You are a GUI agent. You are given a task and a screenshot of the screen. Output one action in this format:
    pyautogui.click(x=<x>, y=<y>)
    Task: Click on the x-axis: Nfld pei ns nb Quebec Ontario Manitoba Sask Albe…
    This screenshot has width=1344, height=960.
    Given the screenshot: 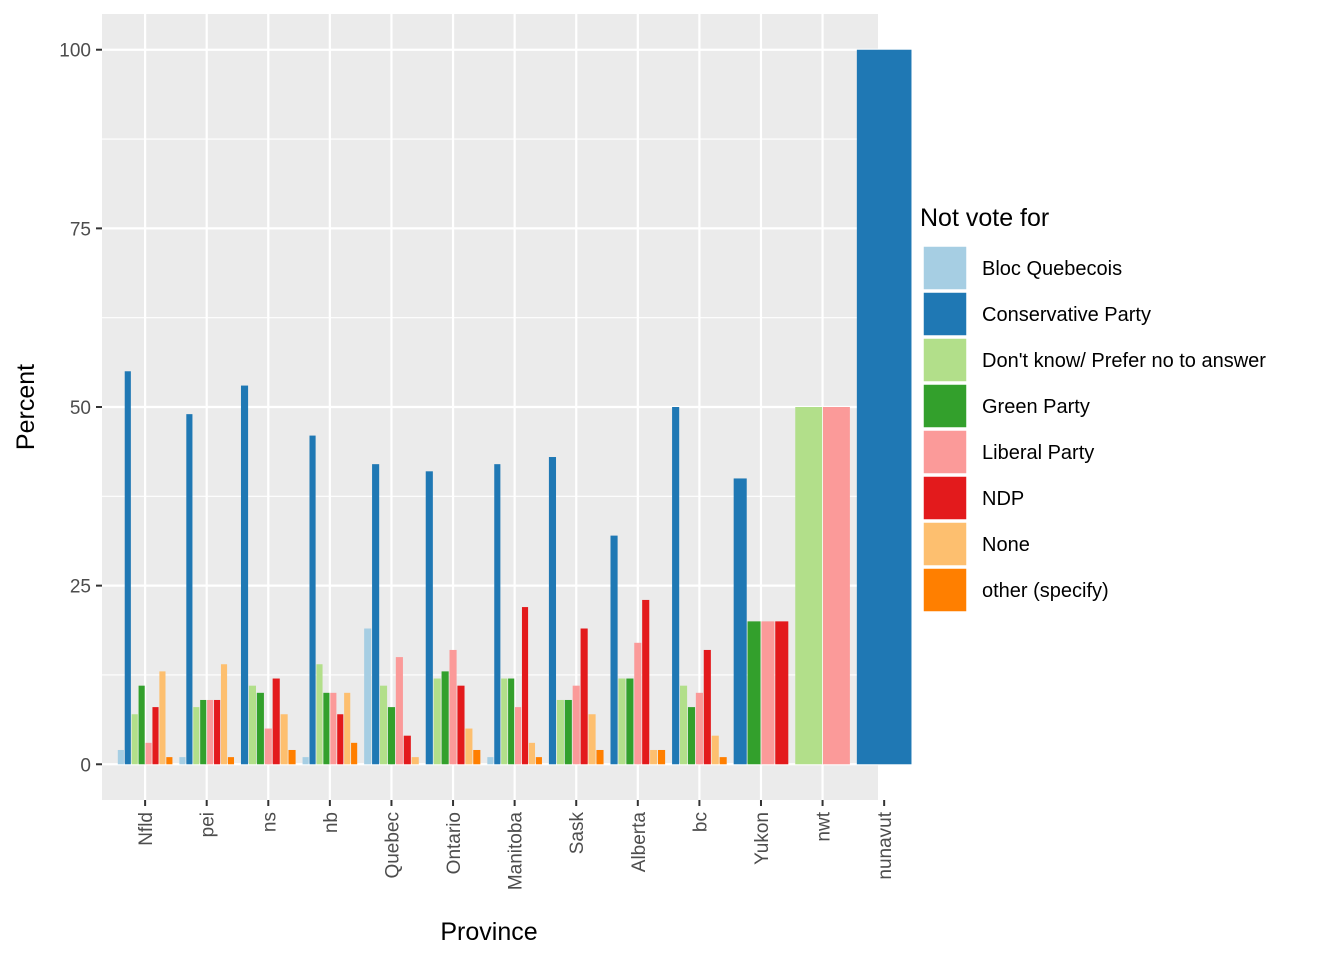 What is the action you would take?
    pyautogui.click(x=516, y=845)
    